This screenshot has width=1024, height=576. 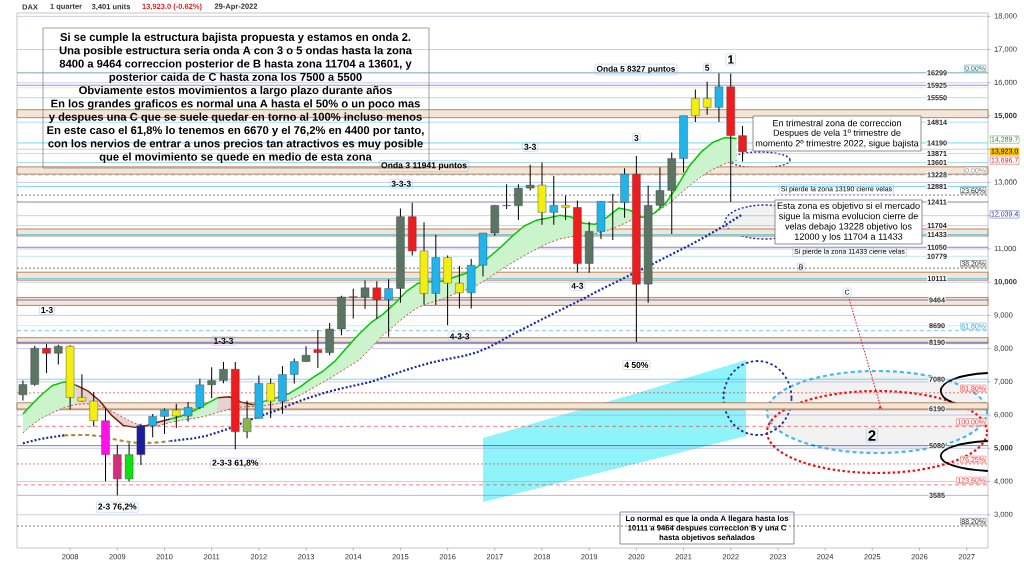 What do you see at coordinates (636, 364) in the screenshot?
I see `annotation: 4 50%` at bounding box center [636, 364].